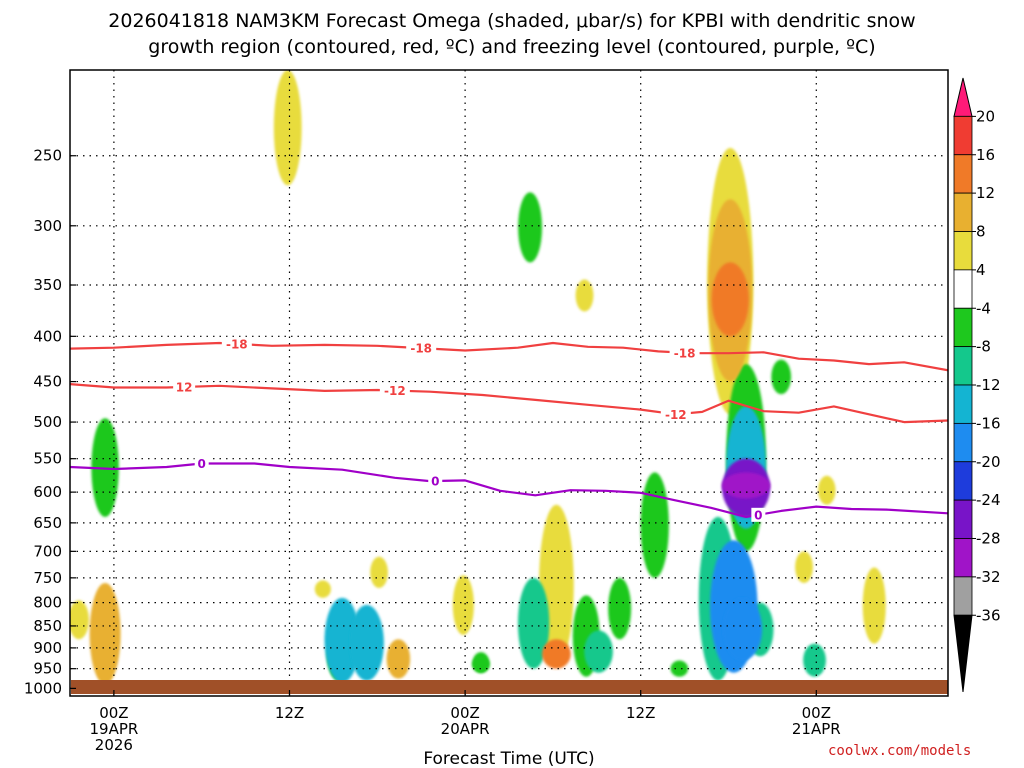 The width and height of the screenshot is (1024, 768). I want to click on y-tick-label-600: 600, so click(47, 492).